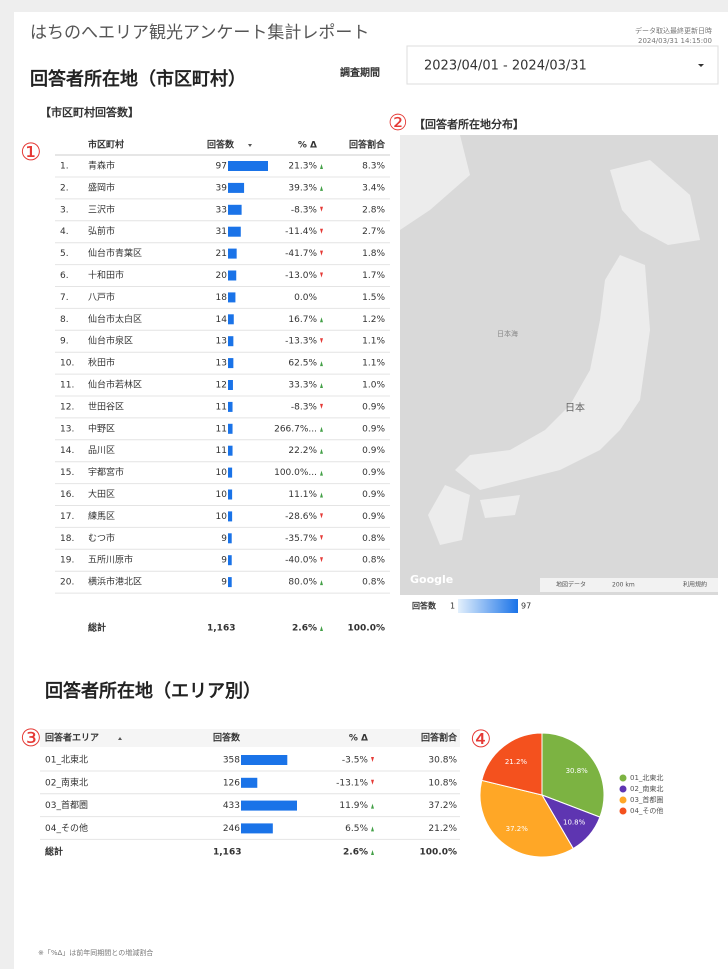 This screenshot has height=969, width=728. What do you see at coordinates (31, 152) in the screenshot?
I see `marker: ①` at bounding box center [31, 152].